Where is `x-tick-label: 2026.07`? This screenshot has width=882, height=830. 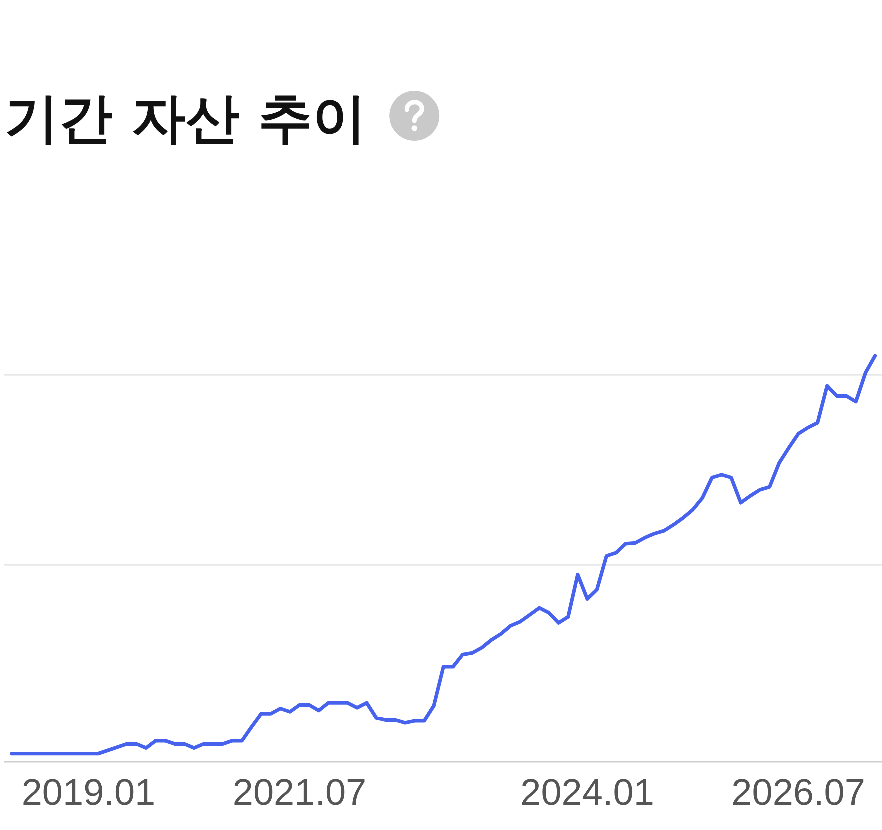
x-tick-label: 2026.07 is located at coordinates (799, 792).